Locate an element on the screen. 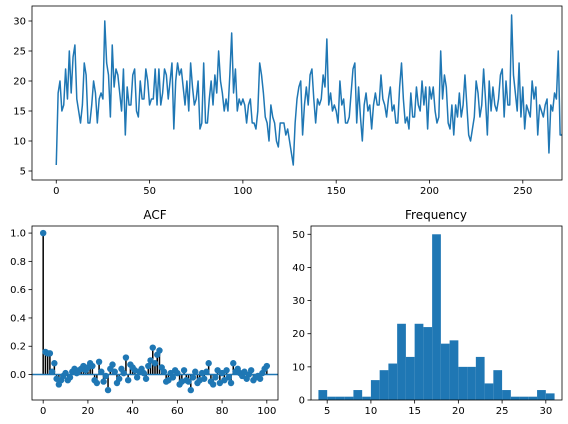 The height and width of the screenshot is (424, 568). hist-ytick-label: 20 is located at coordinates (298, 334).